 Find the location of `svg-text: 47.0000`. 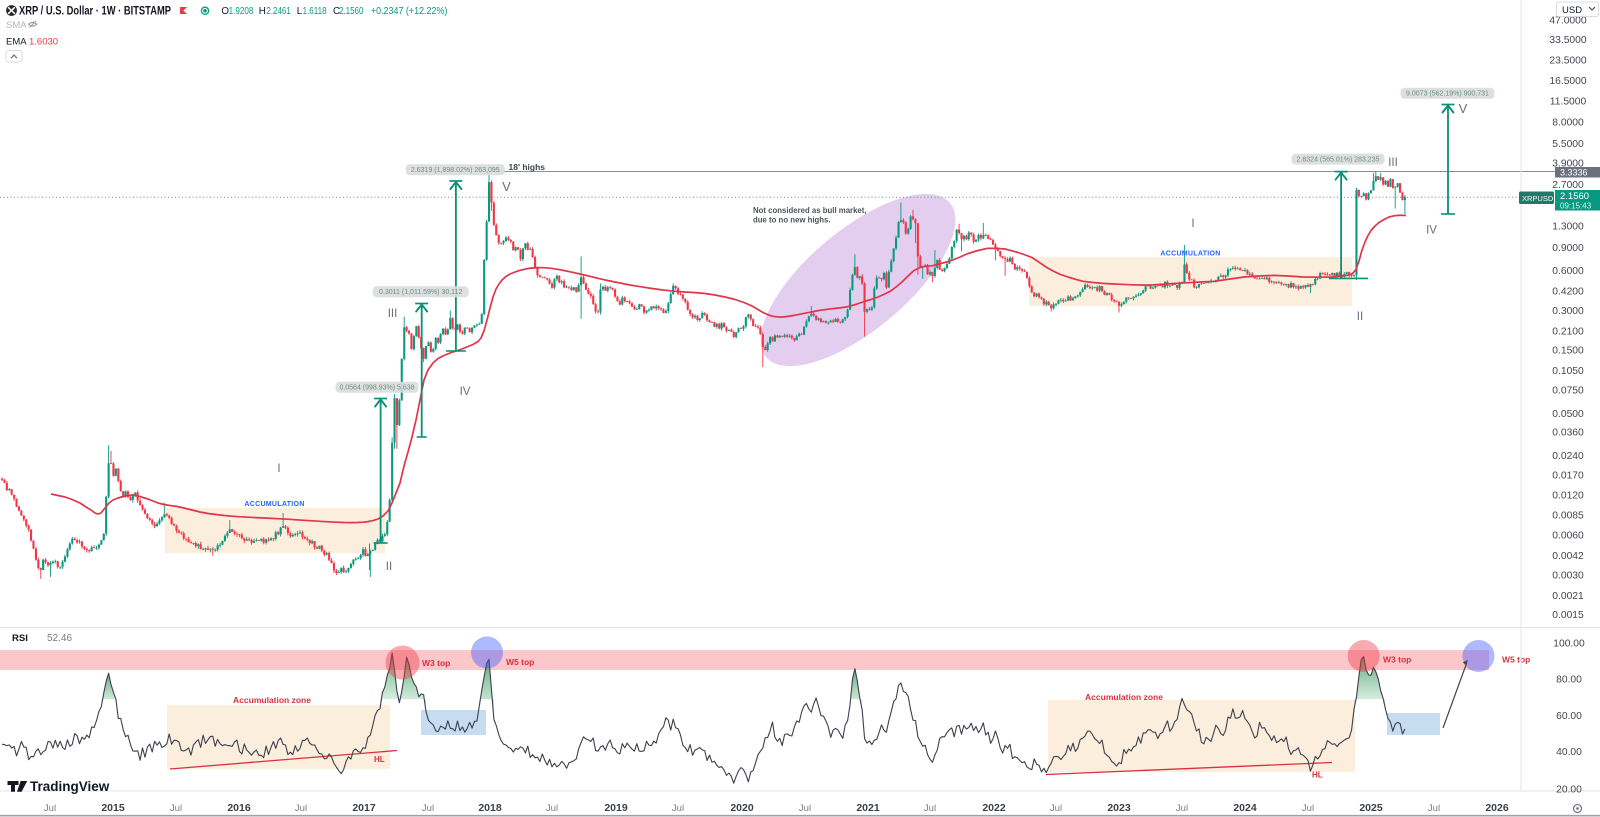

svg-text: 47.0000 is located at coordinates (1567, 21).